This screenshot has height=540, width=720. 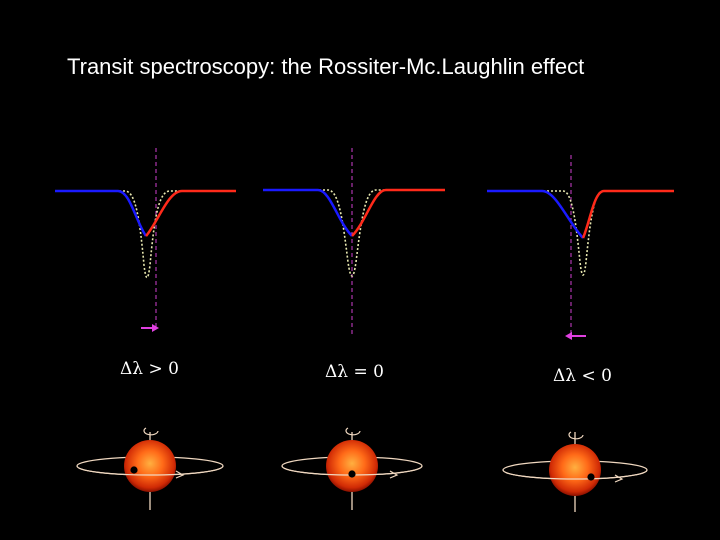 What do you see at coordinates (354, 372) in the screenshot?
I see `shift-label-zero: Δλ = 0` at bounding box center [354, 372].